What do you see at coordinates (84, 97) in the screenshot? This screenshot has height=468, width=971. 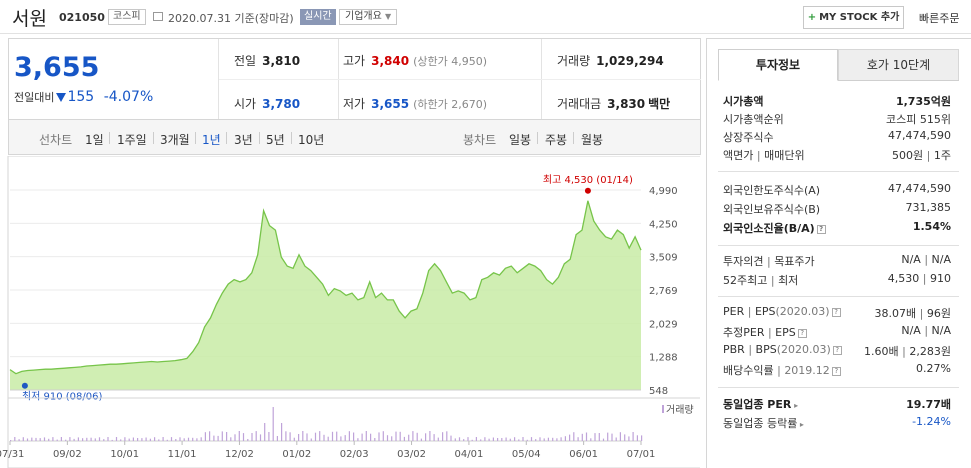 I see `price-change: 전일대비 155 -4.07%` at bounding box center [84, 97].